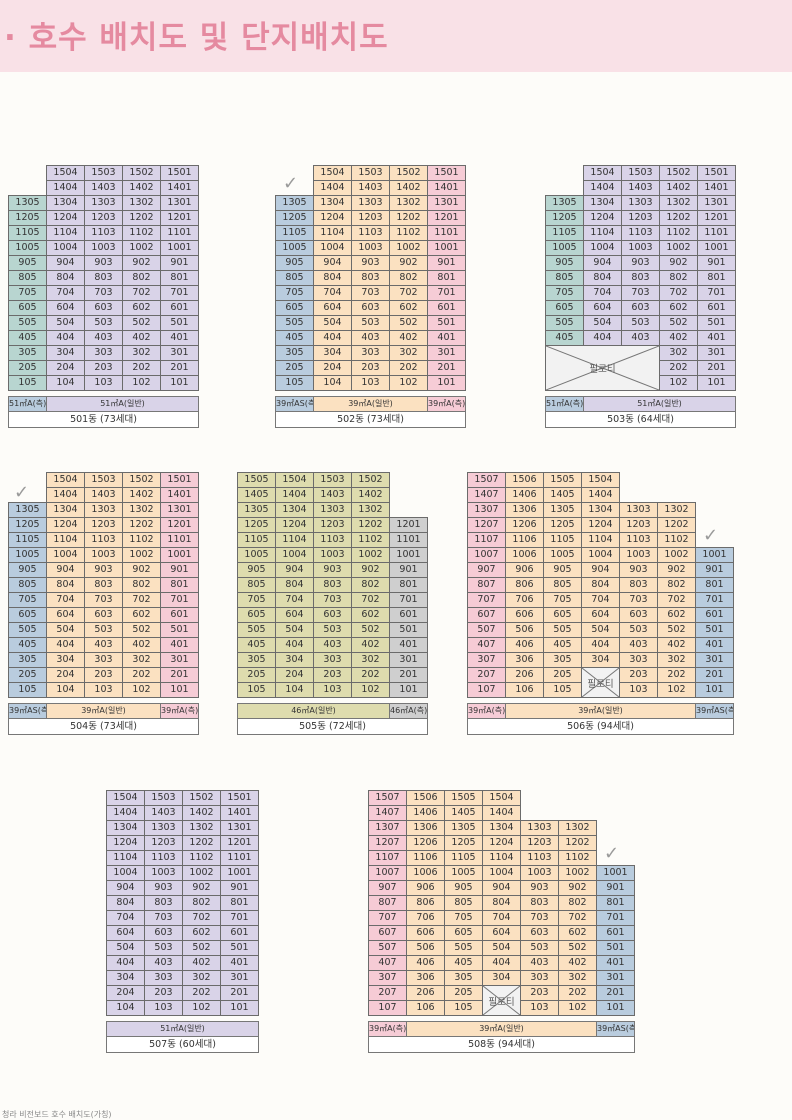 This screenshot has width=792, height=1120. What do you see at coordinates (332, 727) in the screenshot?
I see `building-caption: 505동 (72세대)` at bounding box center [332, 727].